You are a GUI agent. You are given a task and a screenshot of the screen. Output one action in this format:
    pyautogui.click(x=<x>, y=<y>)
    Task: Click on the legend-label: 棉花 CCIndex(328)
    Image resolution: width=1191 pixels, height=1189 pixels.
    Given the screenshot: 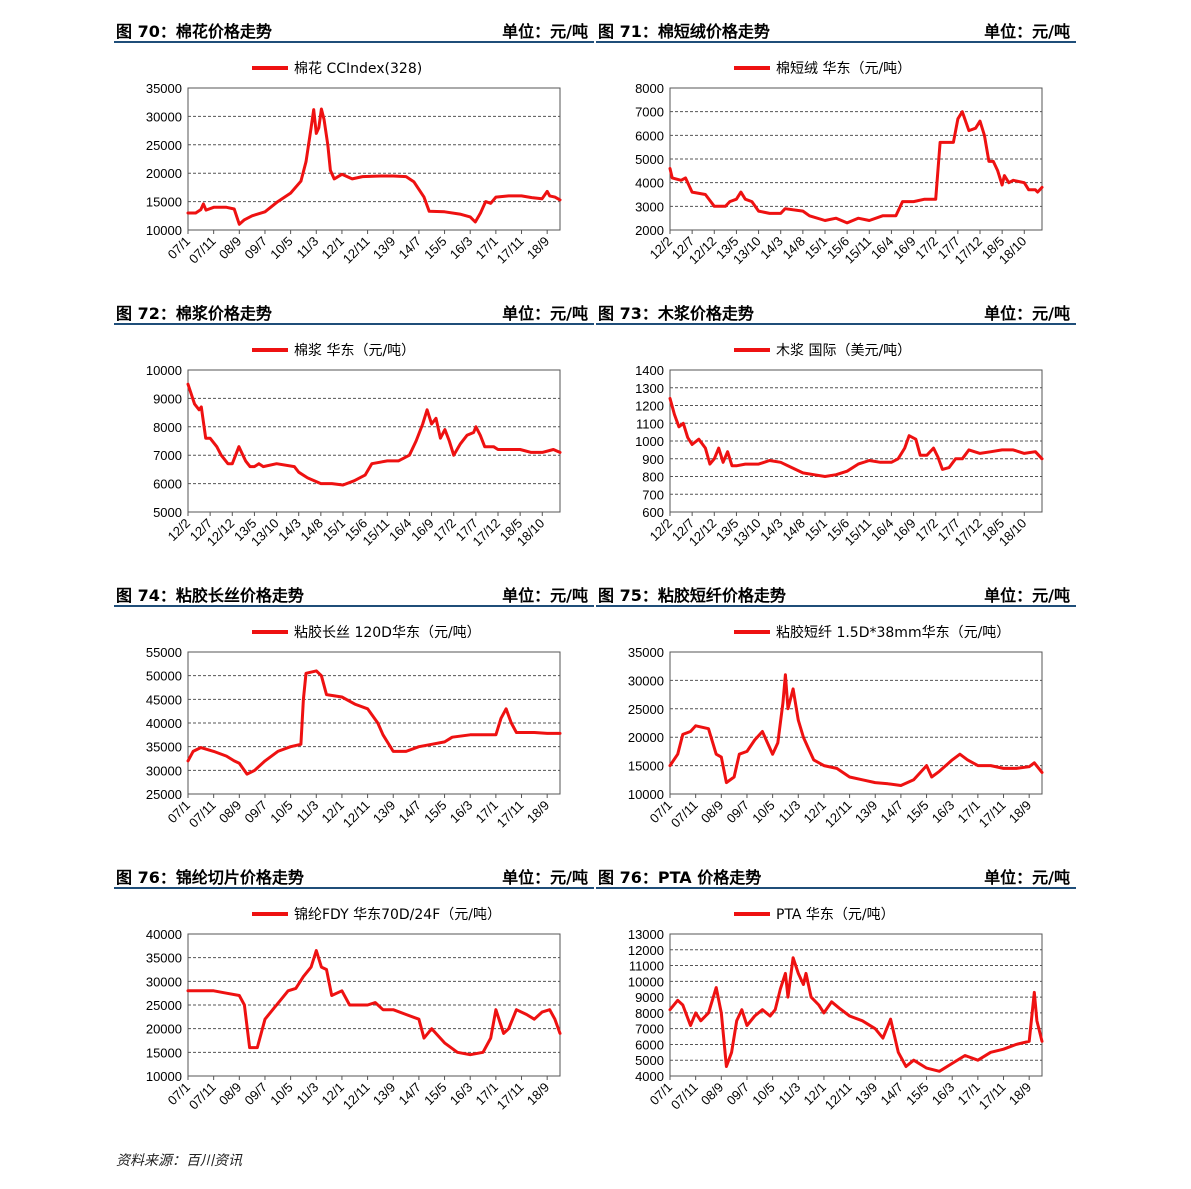 What is the action you would take?
    pyautogui.click(x=358, y=68)
    